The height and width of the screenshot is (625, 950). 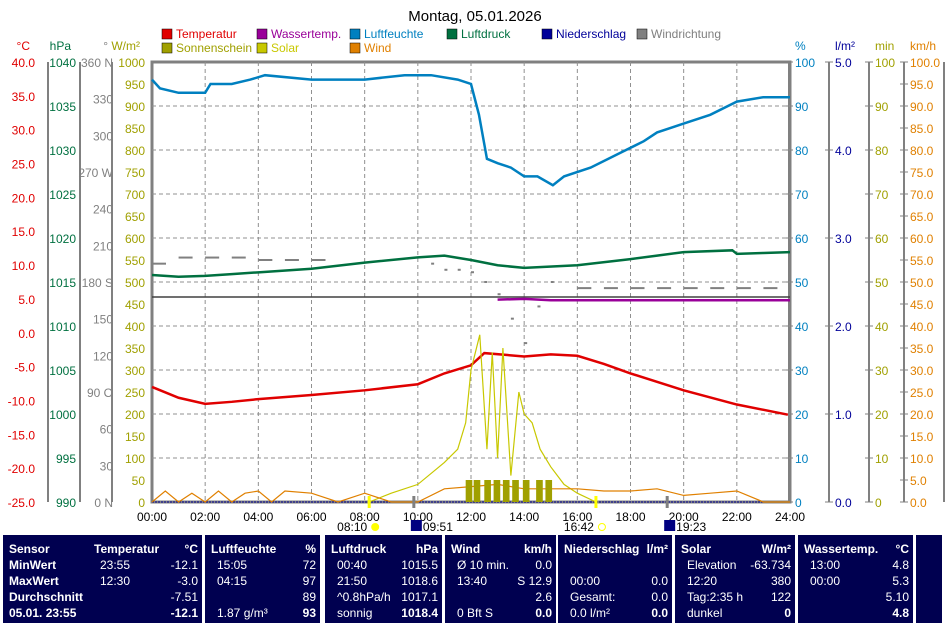 What do you see at coordinates (232, 581) in the screenshot?
I see `cell-value: 04:15` at bounding box center [232, 581].